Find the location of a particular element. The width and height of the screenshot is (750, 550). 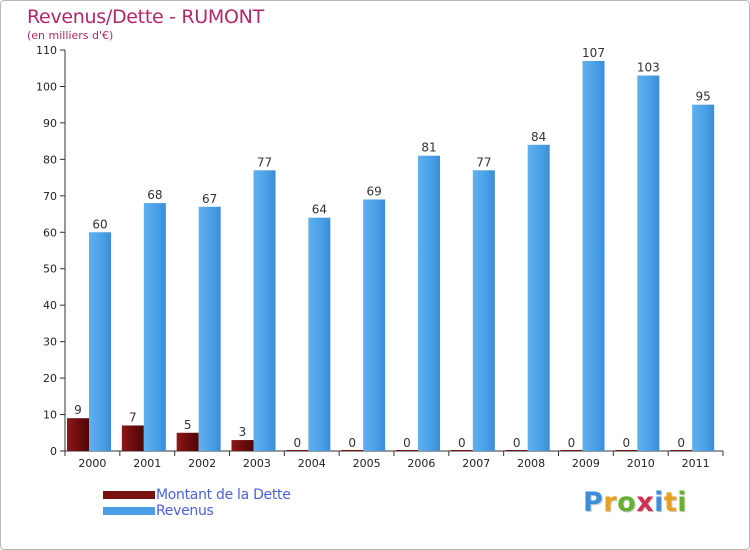

data-label-revenus-2006: 81 is located at coordinates (428, 148).